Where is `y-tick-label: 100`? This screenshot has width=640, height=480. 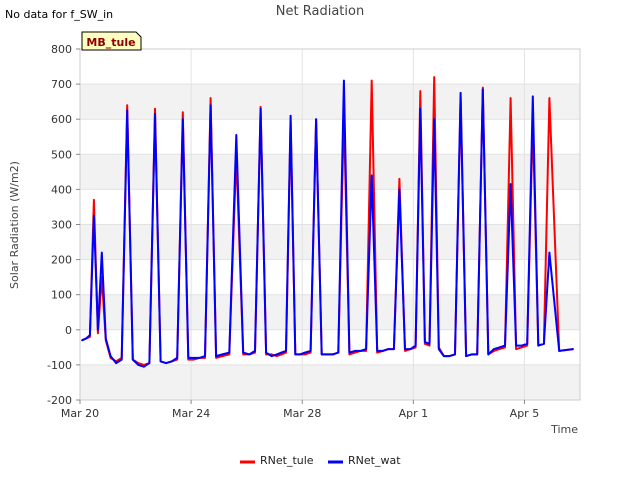 y-tick-label: 100 is located at coordinates (61, 295).